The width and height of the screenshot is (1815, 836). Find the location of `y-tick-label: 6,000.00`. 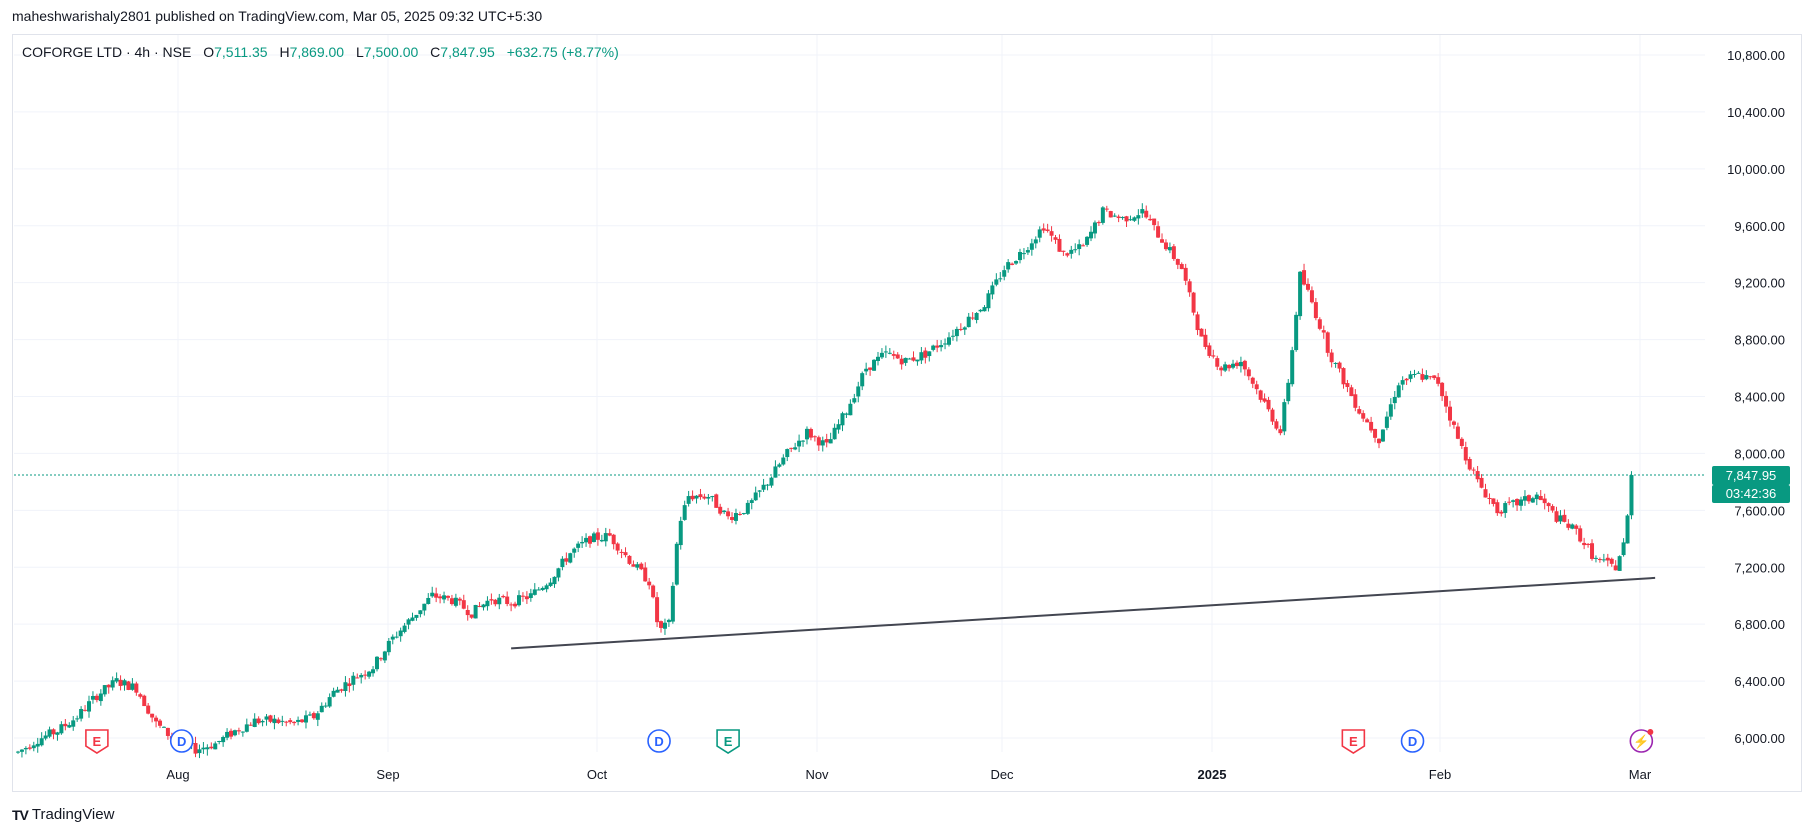

y-tick-label: 6,000.00 is located at coordinates (1759, 738).